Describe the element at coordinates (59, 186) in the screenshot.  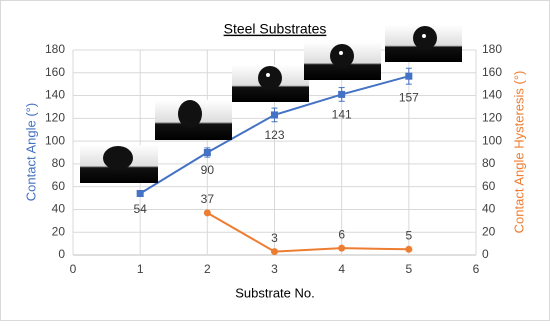
I see `y-tick-label: 60` at that location.